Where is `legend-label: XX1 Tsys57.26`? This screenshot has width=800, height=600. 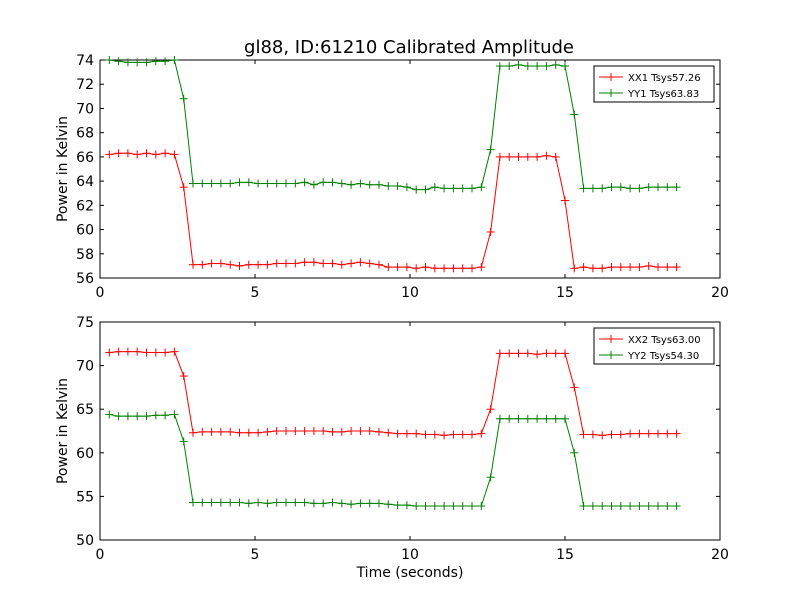 legend-label: XX1 Tsys57.26 is located at coordinates (664, 78).